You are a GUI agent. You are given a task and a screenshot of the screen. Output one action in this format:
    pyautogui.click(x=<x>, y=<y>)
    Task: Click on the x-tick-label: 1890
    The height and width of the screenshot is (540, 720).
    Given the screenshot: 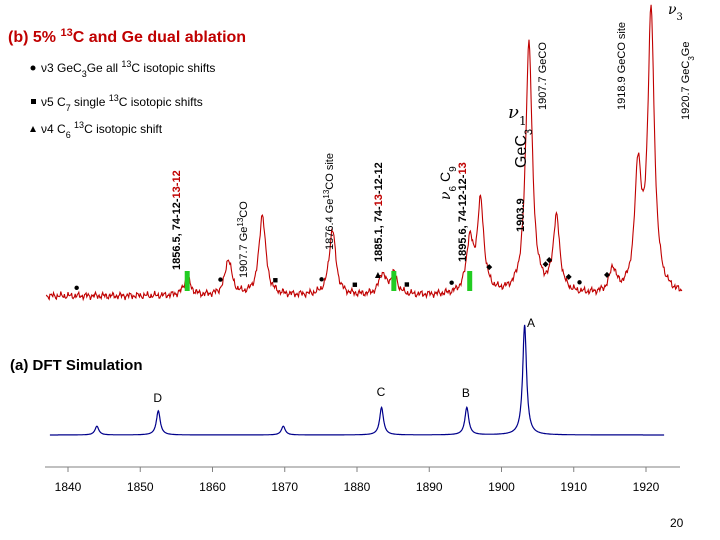 What is the action you would take?
    pyautogui.click(x=429, y=487)
    